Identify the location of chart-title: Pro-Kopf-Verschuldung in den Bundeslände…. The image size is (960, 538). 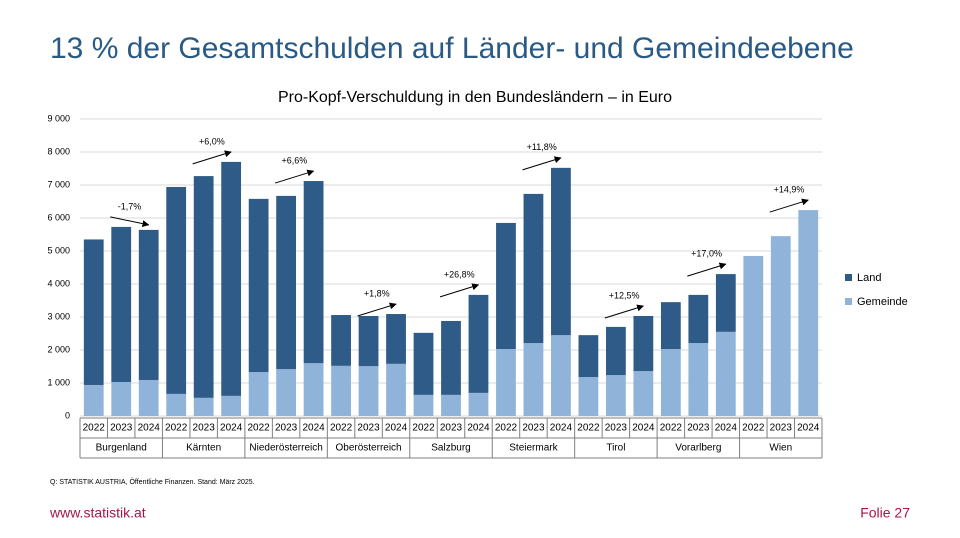
(475, 97).